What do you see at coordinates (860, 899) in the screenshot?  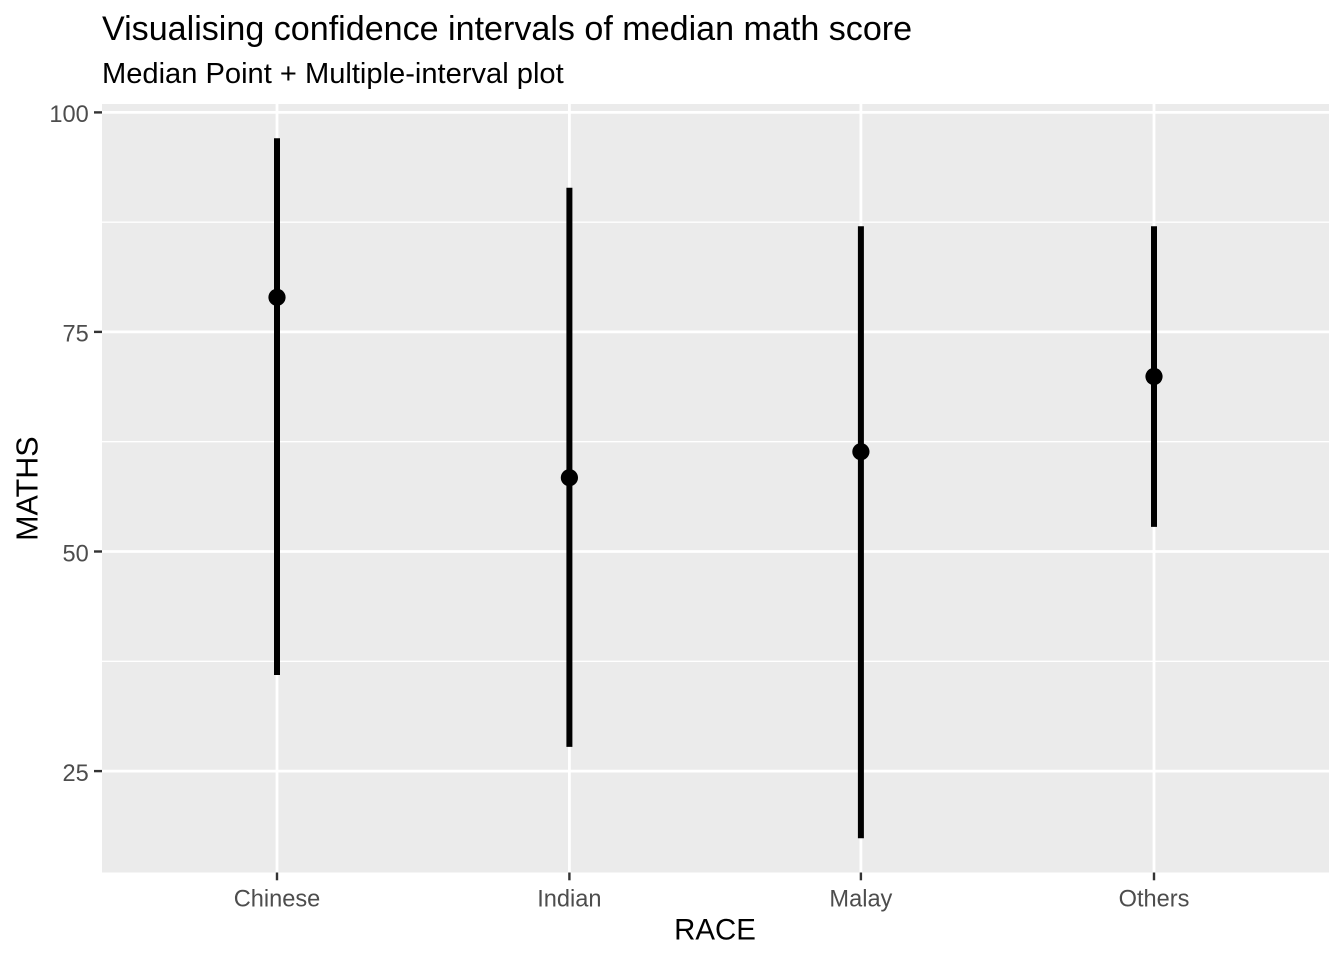 I see `svg-text: Malay` at bounding box center [860, 899].